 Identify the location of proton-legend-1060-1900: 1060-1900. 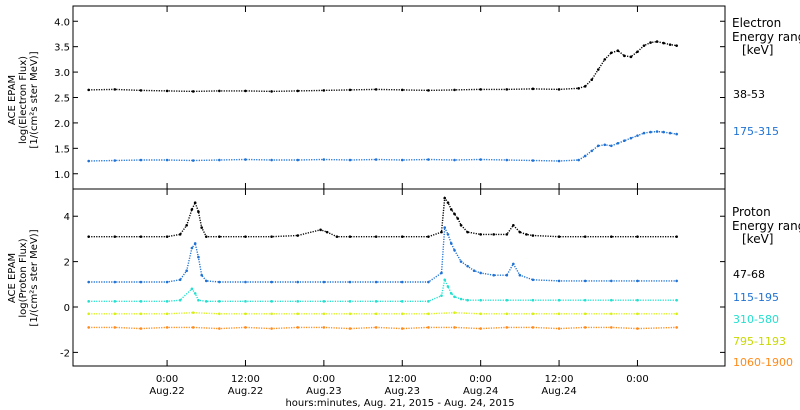
(763, 362).